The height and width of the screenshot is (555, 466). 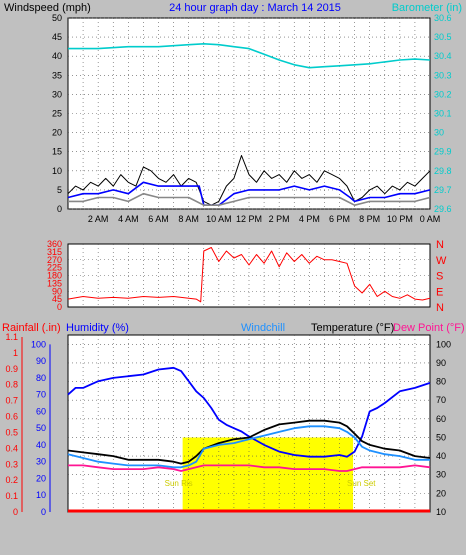 What do you see at coordinates (443, 171) in the screenshot?
I see `barometer-tick-label: 29.8` at bounding box center [443, 171].